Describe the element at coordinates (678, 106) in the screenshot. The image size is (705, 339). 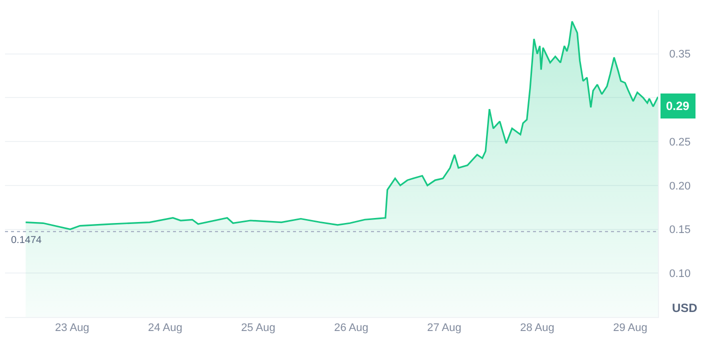
I see `annotation: 0.29` at that location.